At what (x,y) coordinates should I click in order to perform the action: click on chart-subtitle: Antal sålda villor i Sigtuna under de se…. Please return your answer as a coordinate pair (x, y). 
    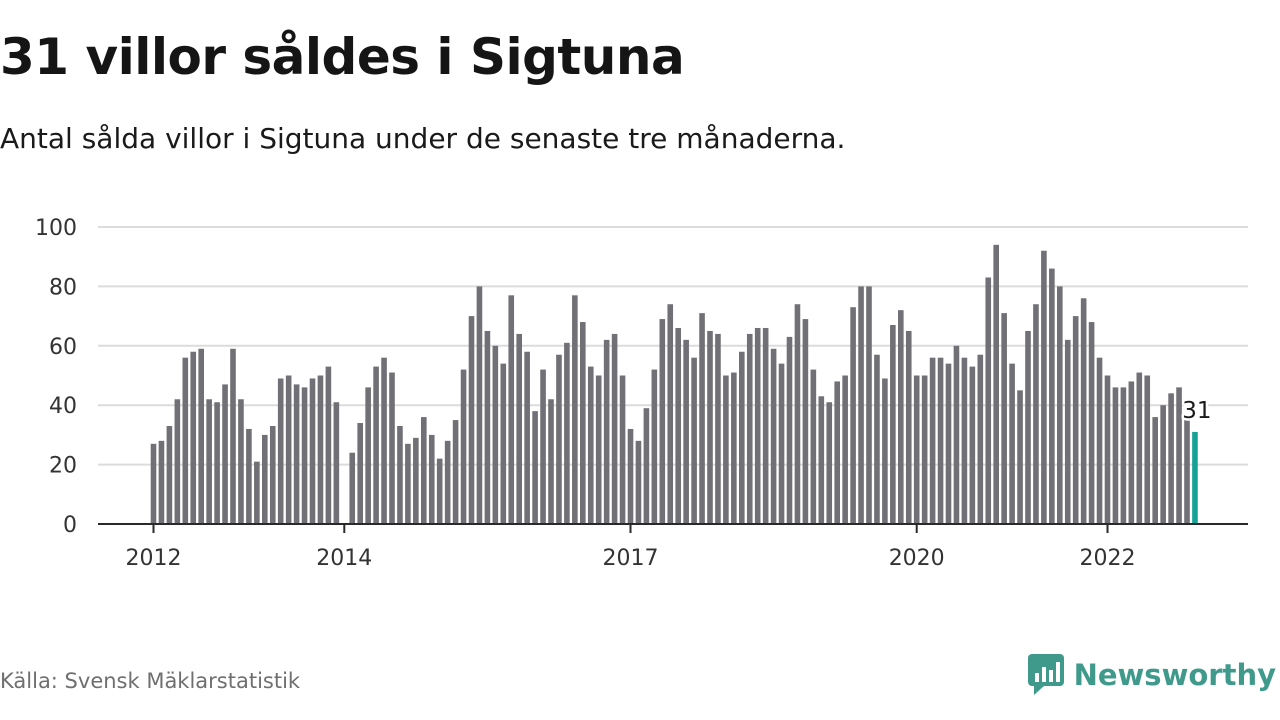
    Looking at the image, I should click on (423, 138).